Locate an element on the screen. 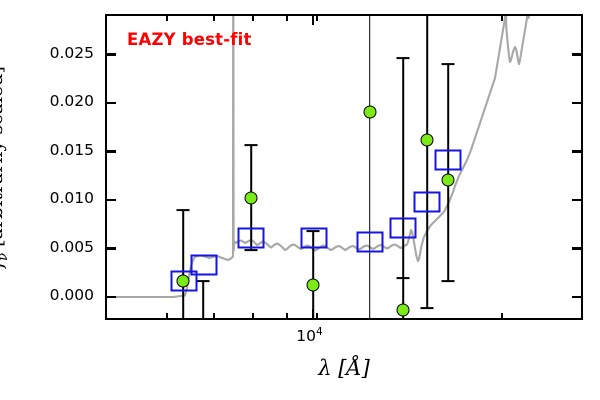 The height and width of the screenshot is (400, 600). y-tick-label-2: 0.010 is located at coordinates (71, 198).